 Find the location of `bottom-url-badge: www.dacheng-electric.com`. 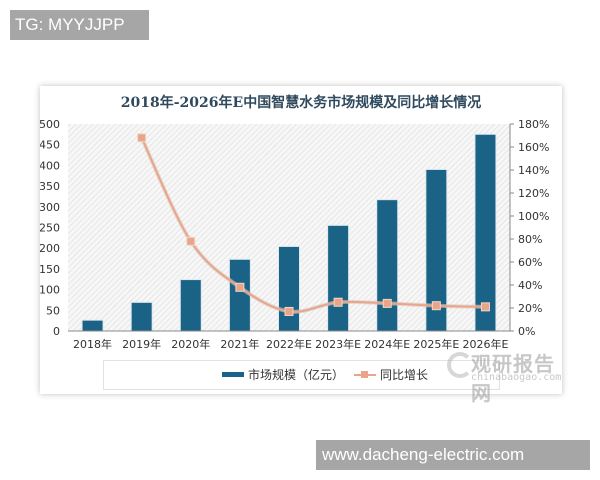

bottom-url-badge: www.dacheng-electric.com is located at coordinates (453, 455).